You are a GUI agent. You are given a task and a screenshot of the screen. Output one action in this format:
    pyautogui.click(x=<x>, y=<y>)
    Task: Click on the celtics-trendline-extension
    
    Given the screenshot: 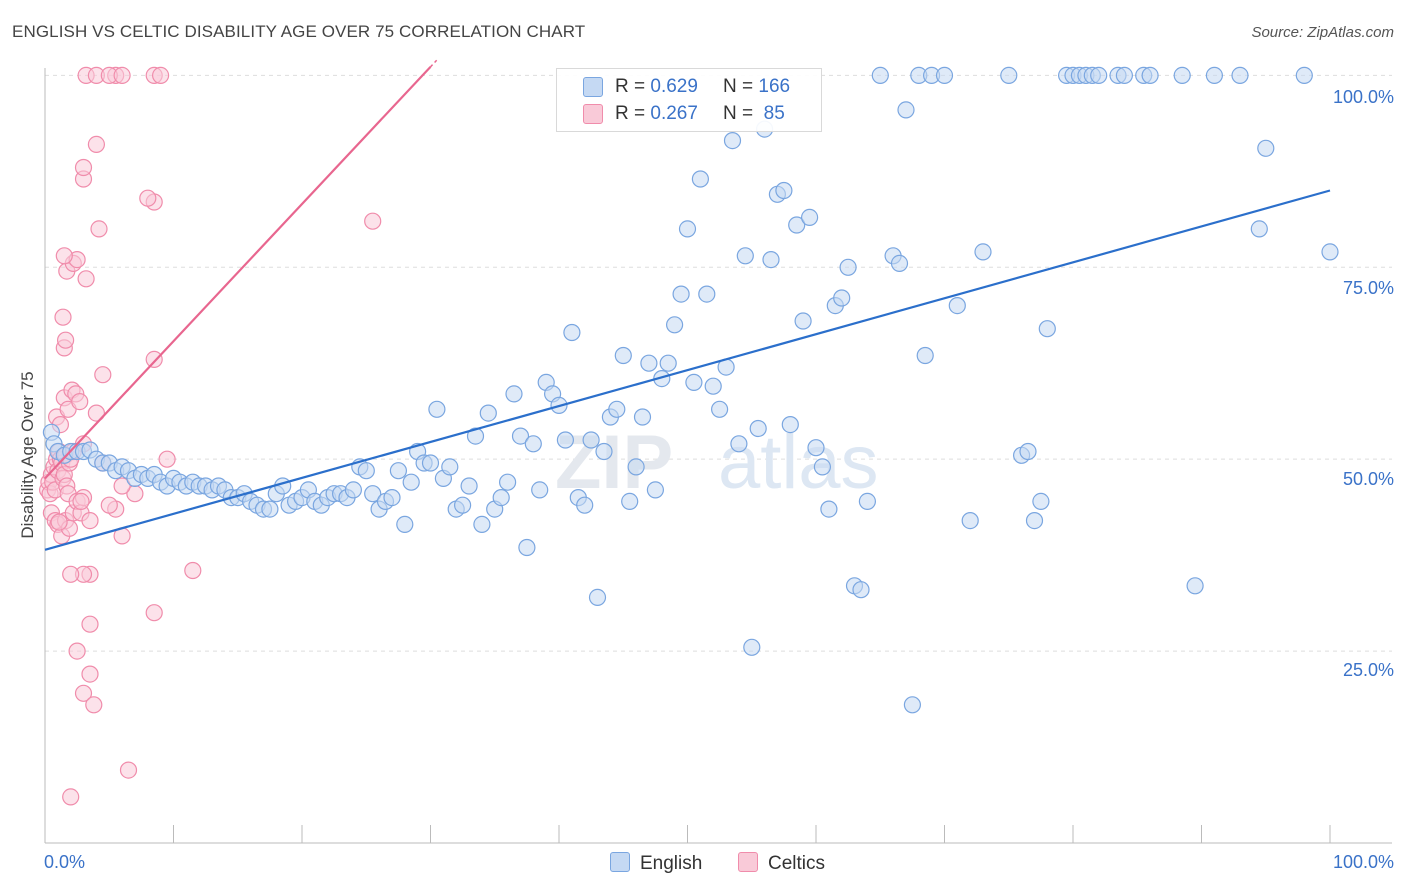 What is the action you would take?
    pyautogui.click(x=433, y=63)
    